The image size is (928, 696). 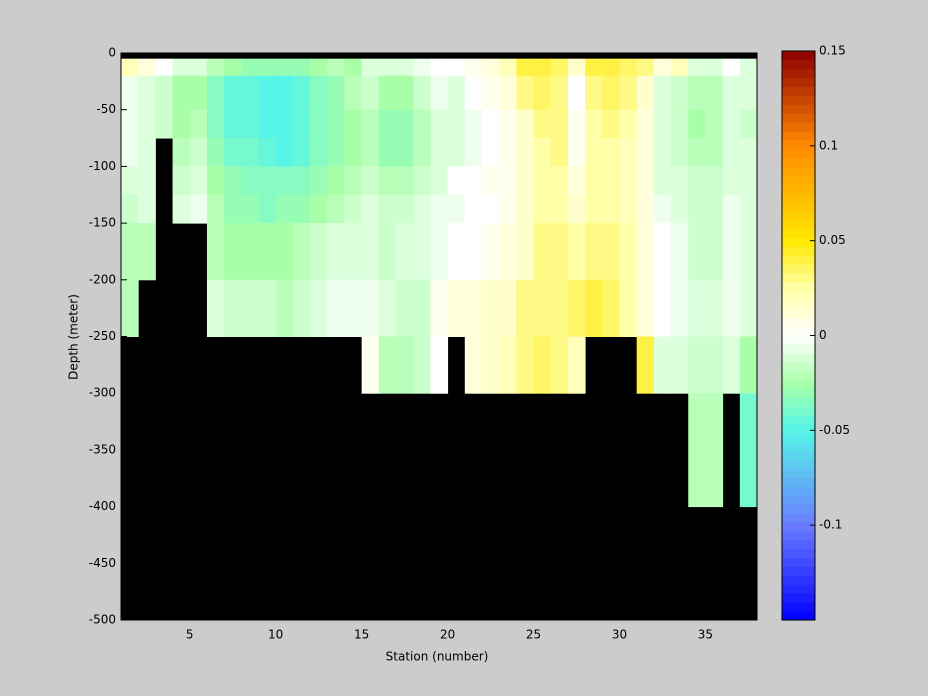 I want to click on x-tick-label: 10, so click(x=275, y=635).